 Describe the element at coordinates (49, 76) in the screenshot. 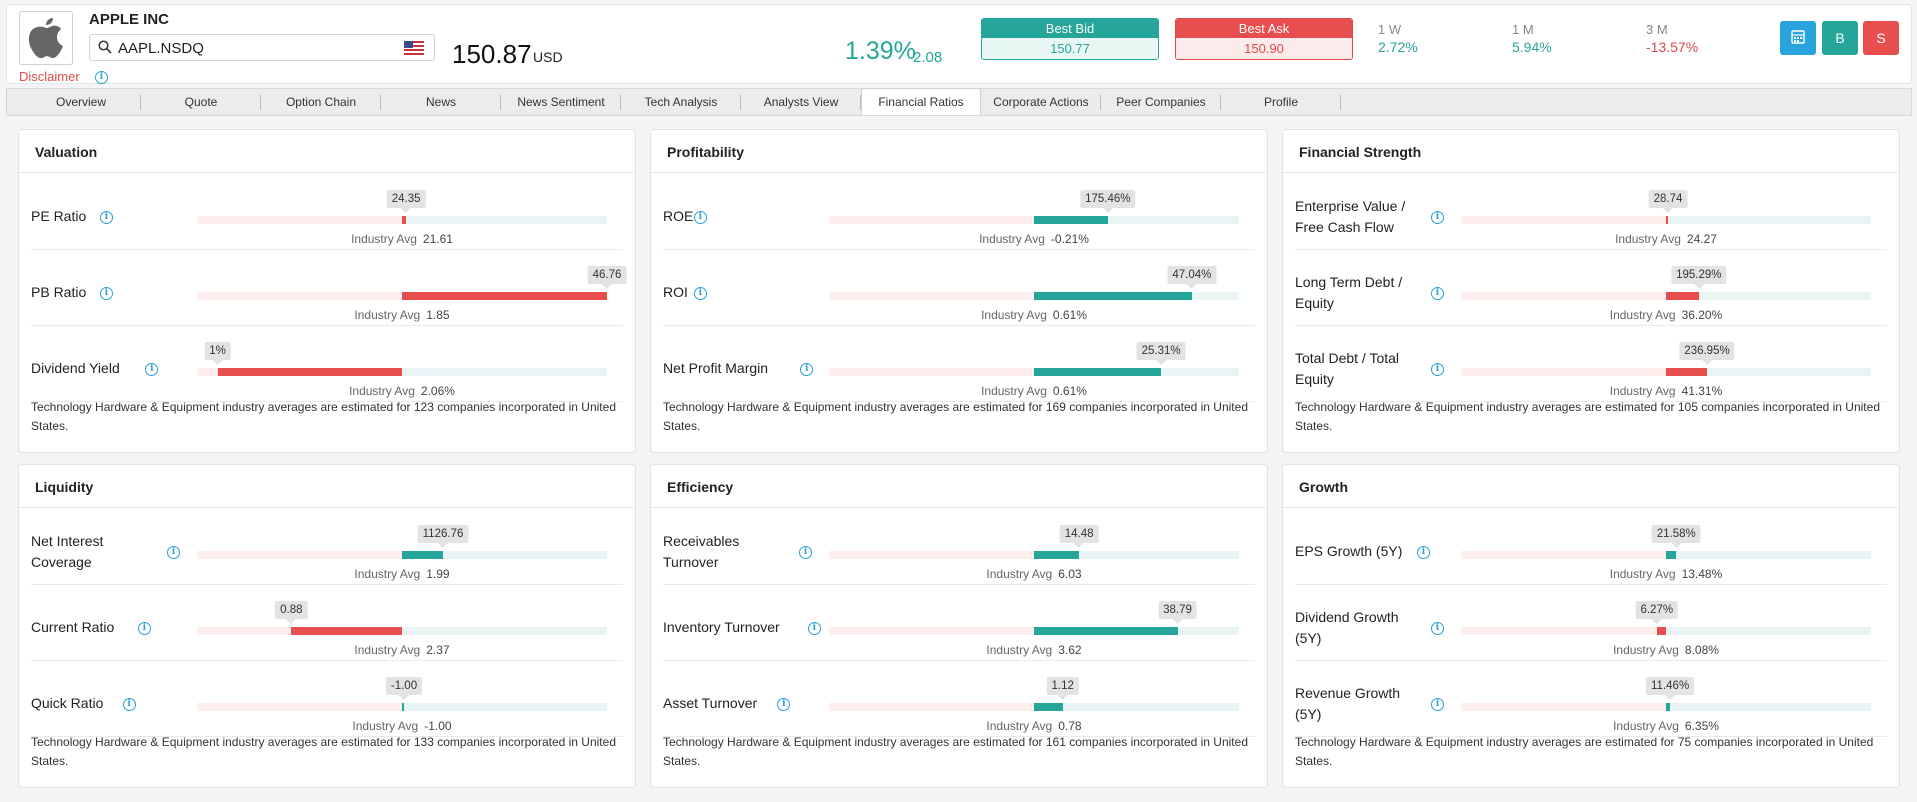

I see `disclaimer-link: Disclaimer` at that location.